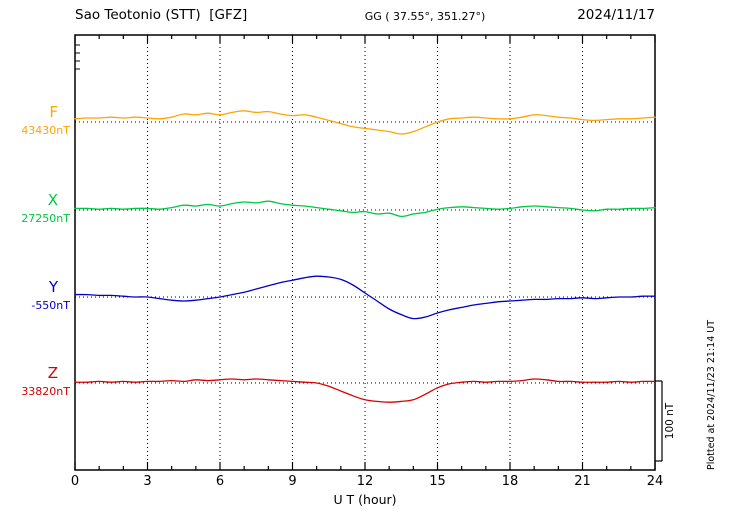 This screenshot has height=520, width=730. I want to click on x-tick-label: 21, so click(582, 481).